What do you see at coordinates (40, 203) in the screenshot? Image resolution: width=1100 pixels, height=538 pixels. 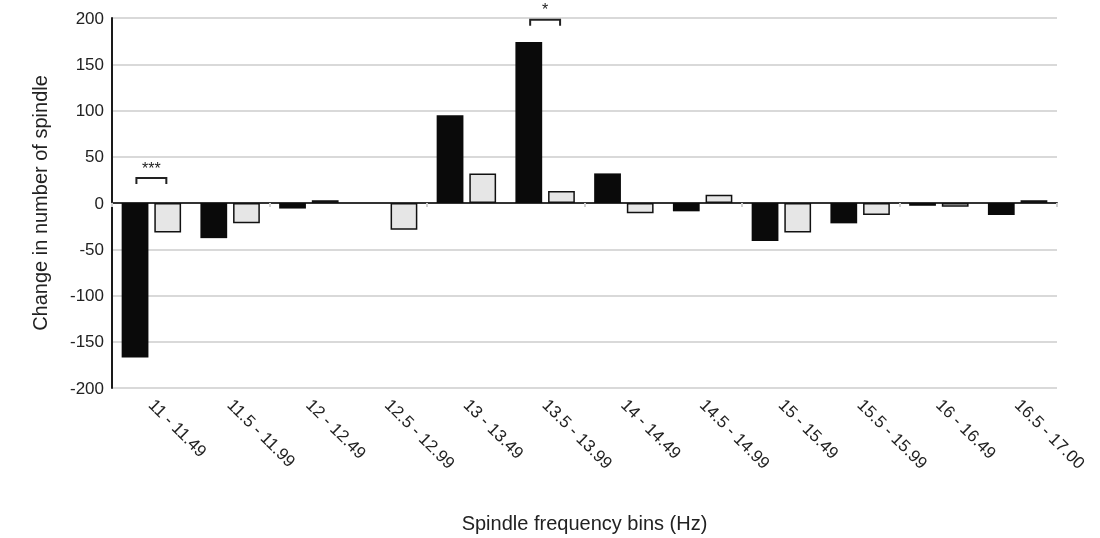 I see `y-axis-title: Change in number of spindle` at bounding box center [40, 203].